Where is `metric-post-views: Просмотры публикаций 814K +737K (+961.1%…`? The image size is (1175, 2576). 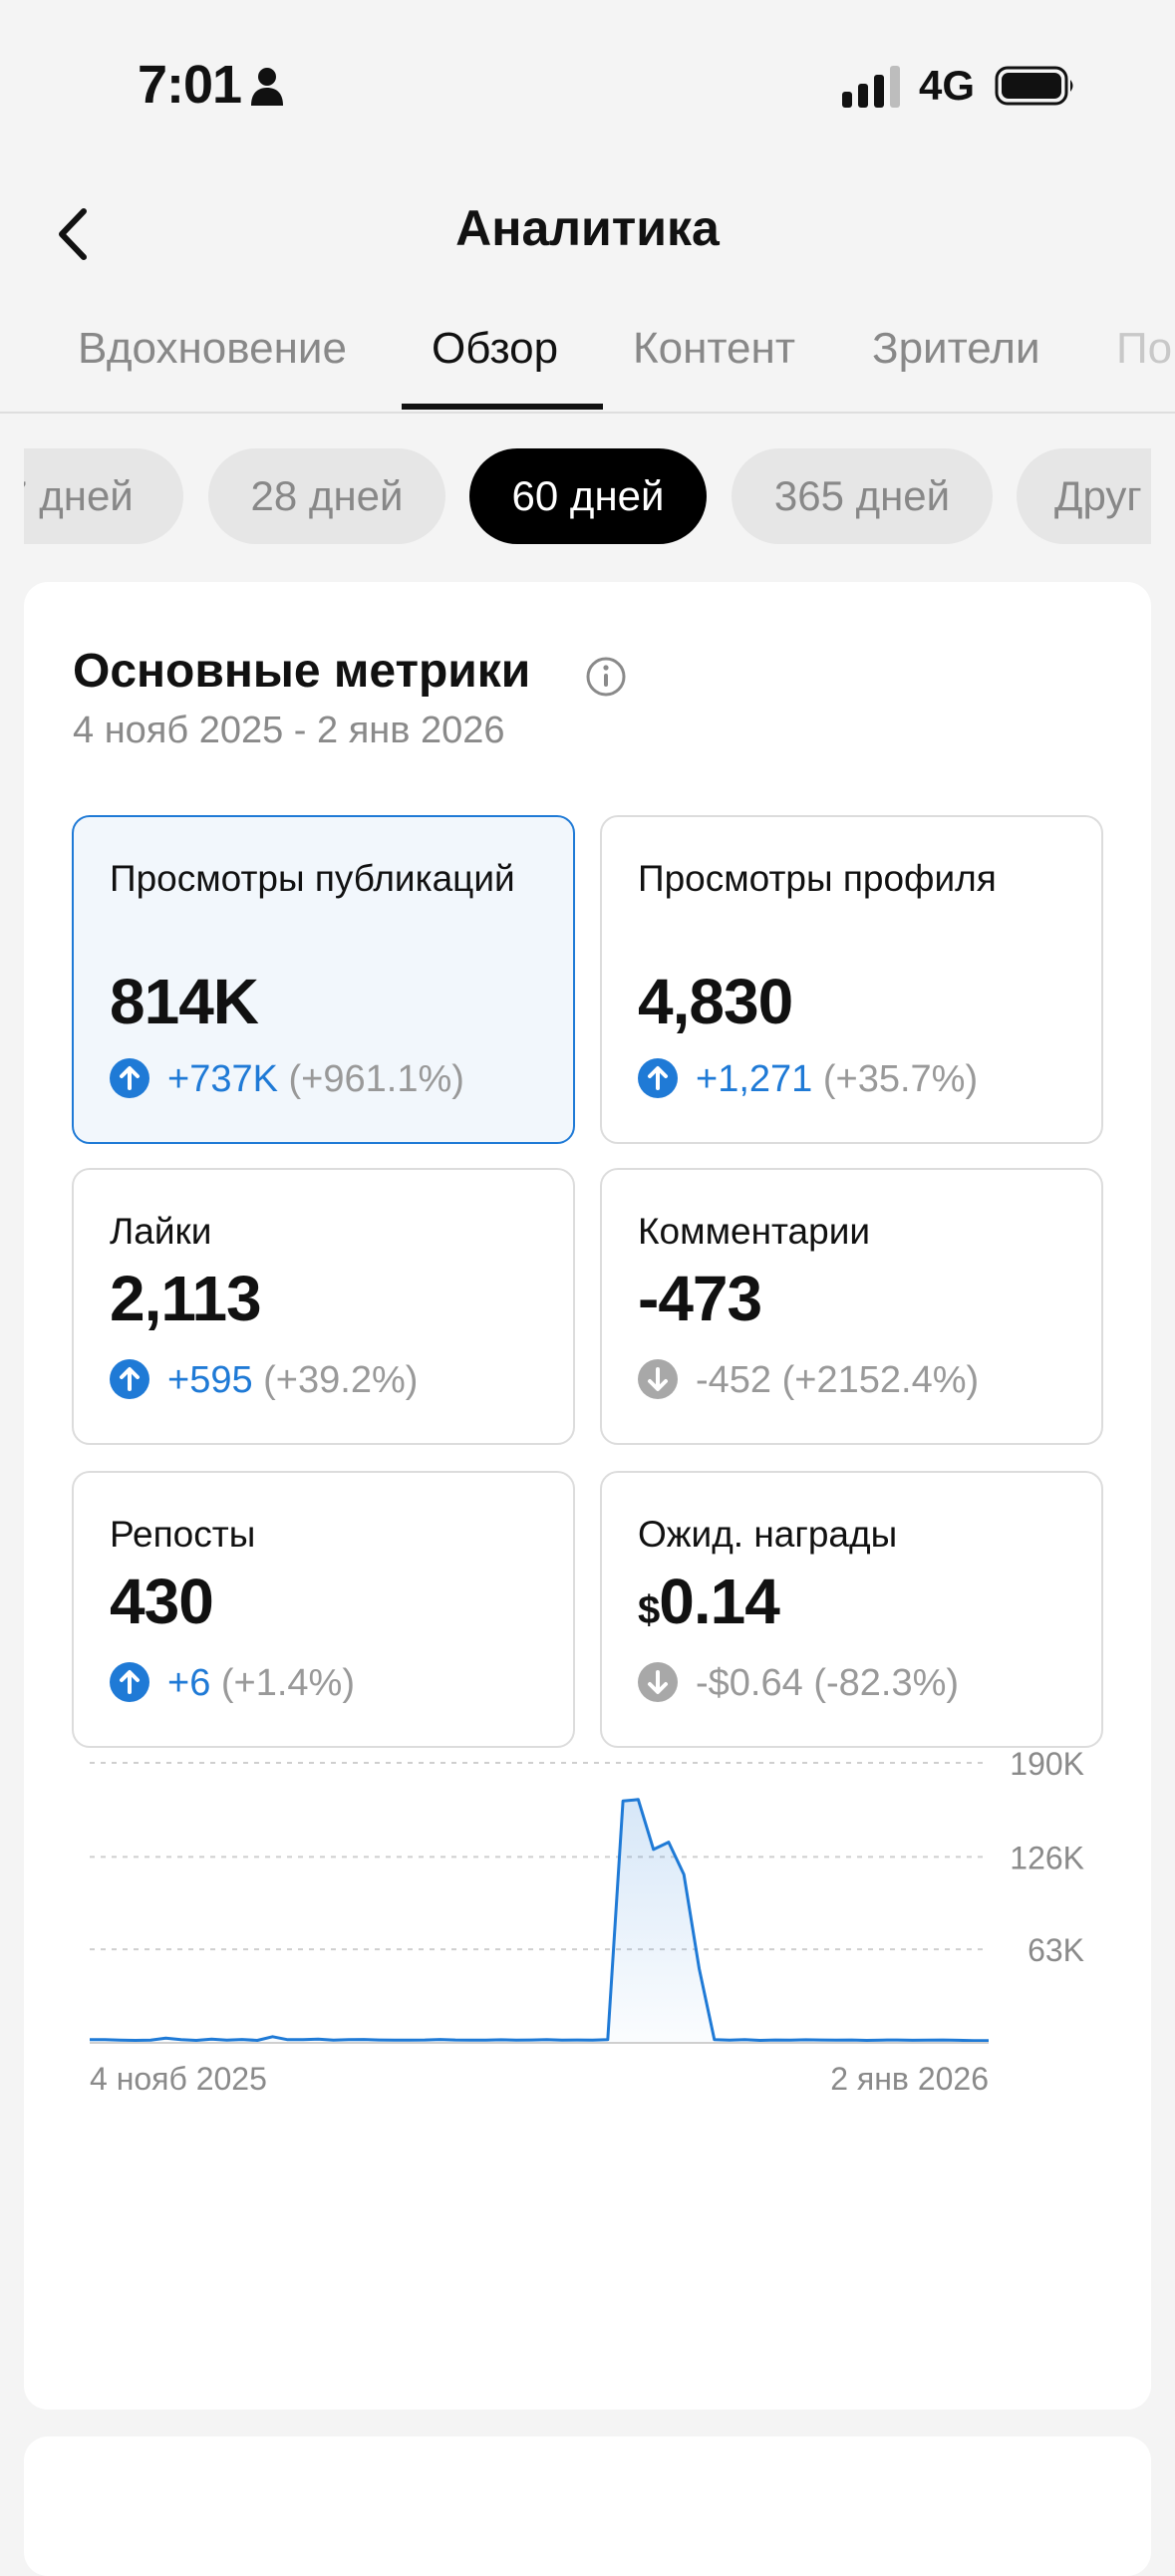 metric-post-views: Просмотры публикаций 814K +737K (+961.1%… is located at coordinates (323, 979).